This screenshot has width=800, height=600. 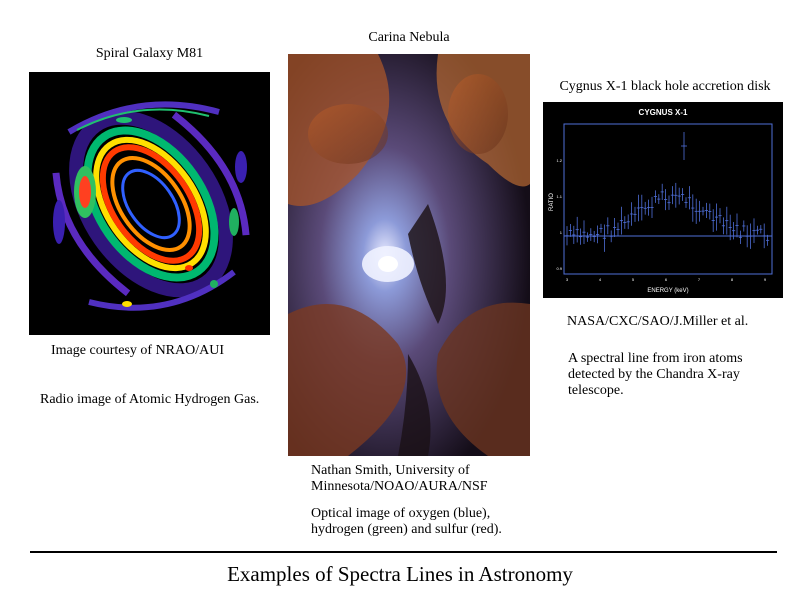 What do you see at coordinates (765, 279) in the screenshot?
I see `plot-xtick-label: 9` at bounding box center [765, 279].